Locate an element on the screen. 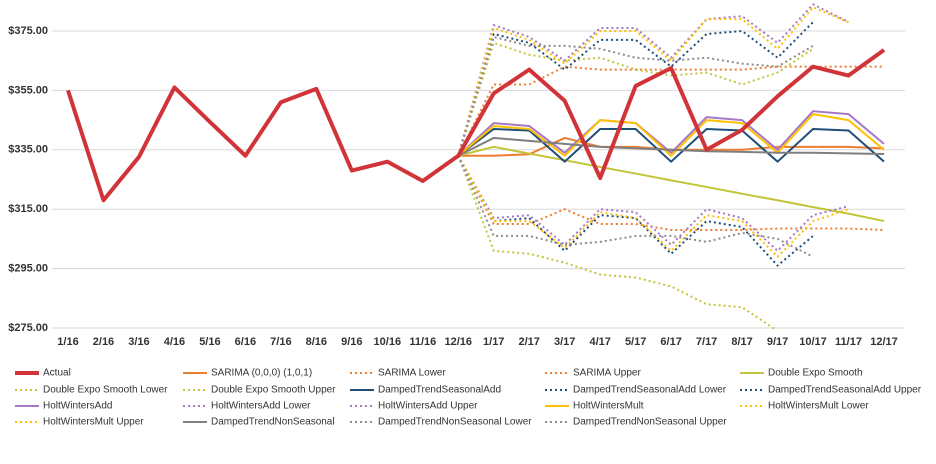  x-tick-label: 12/16 is located at coordinates (458, 342).